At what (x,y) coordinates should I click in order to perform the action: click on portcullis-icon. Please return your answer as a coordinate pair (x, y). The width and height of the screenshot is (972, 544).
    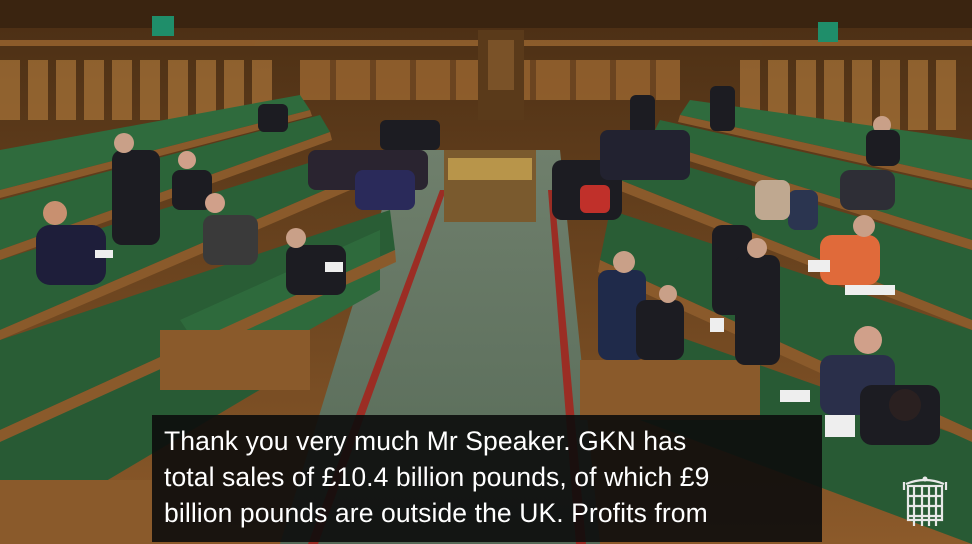
    Looking at the image, I should click on (925, 501).